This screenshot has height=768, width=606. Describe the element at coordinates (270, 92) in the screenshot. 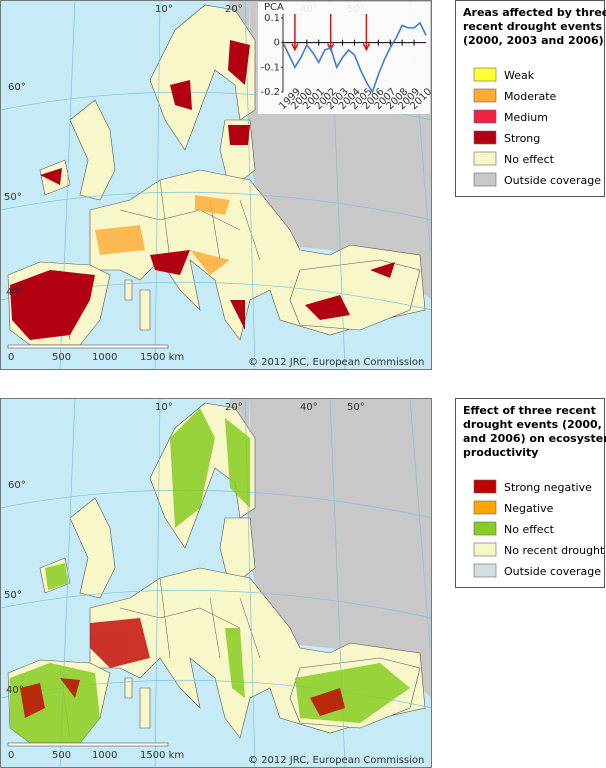

I see `y-tick-label: -0.2` at that location.